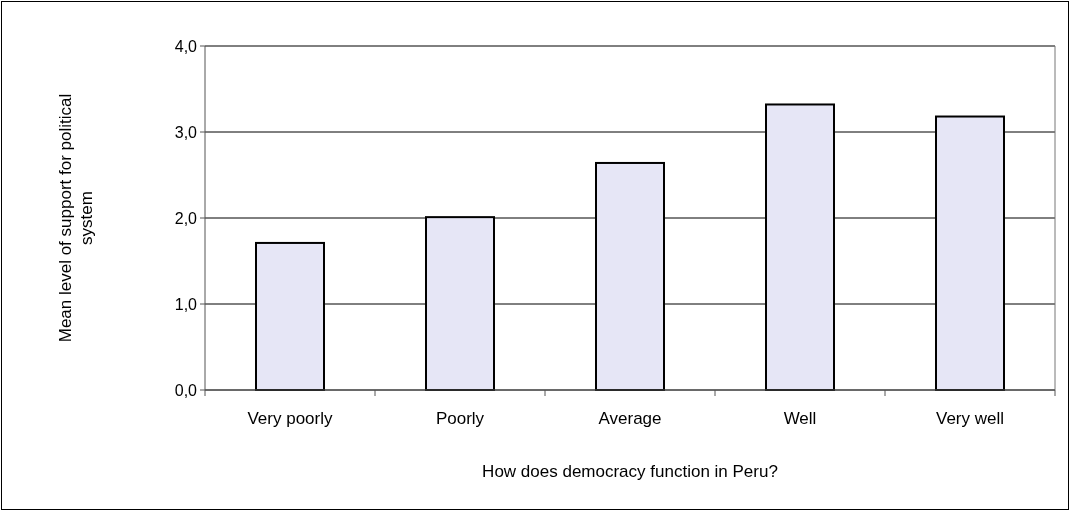 The width and height of the screenshot is (1070, 511). Describe the element at coordinates (186, 218) in the screenshot. I see `y-tick-label: 2,0` at that location.